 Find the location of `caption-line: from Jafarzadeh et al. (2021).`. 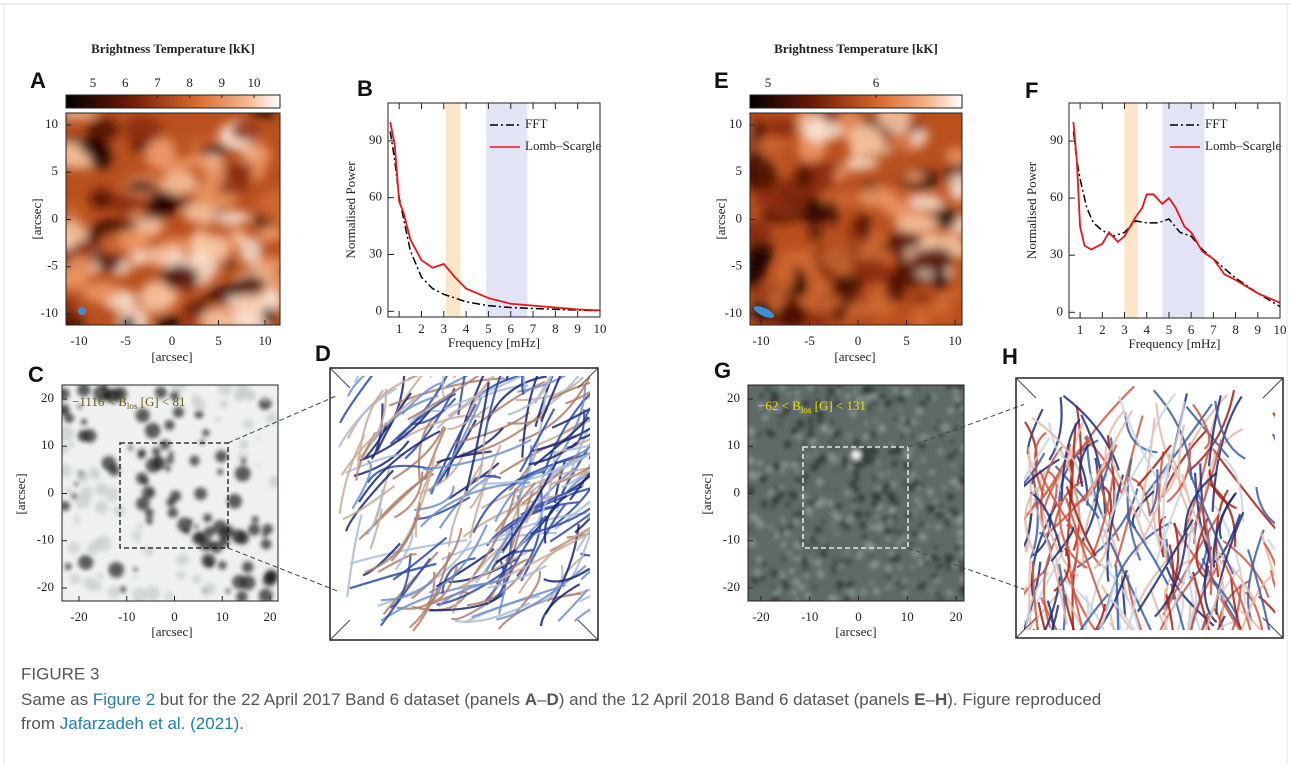

caption-line: from Jafarzadeh et al. (2021). is located at coordinates (132, 723).